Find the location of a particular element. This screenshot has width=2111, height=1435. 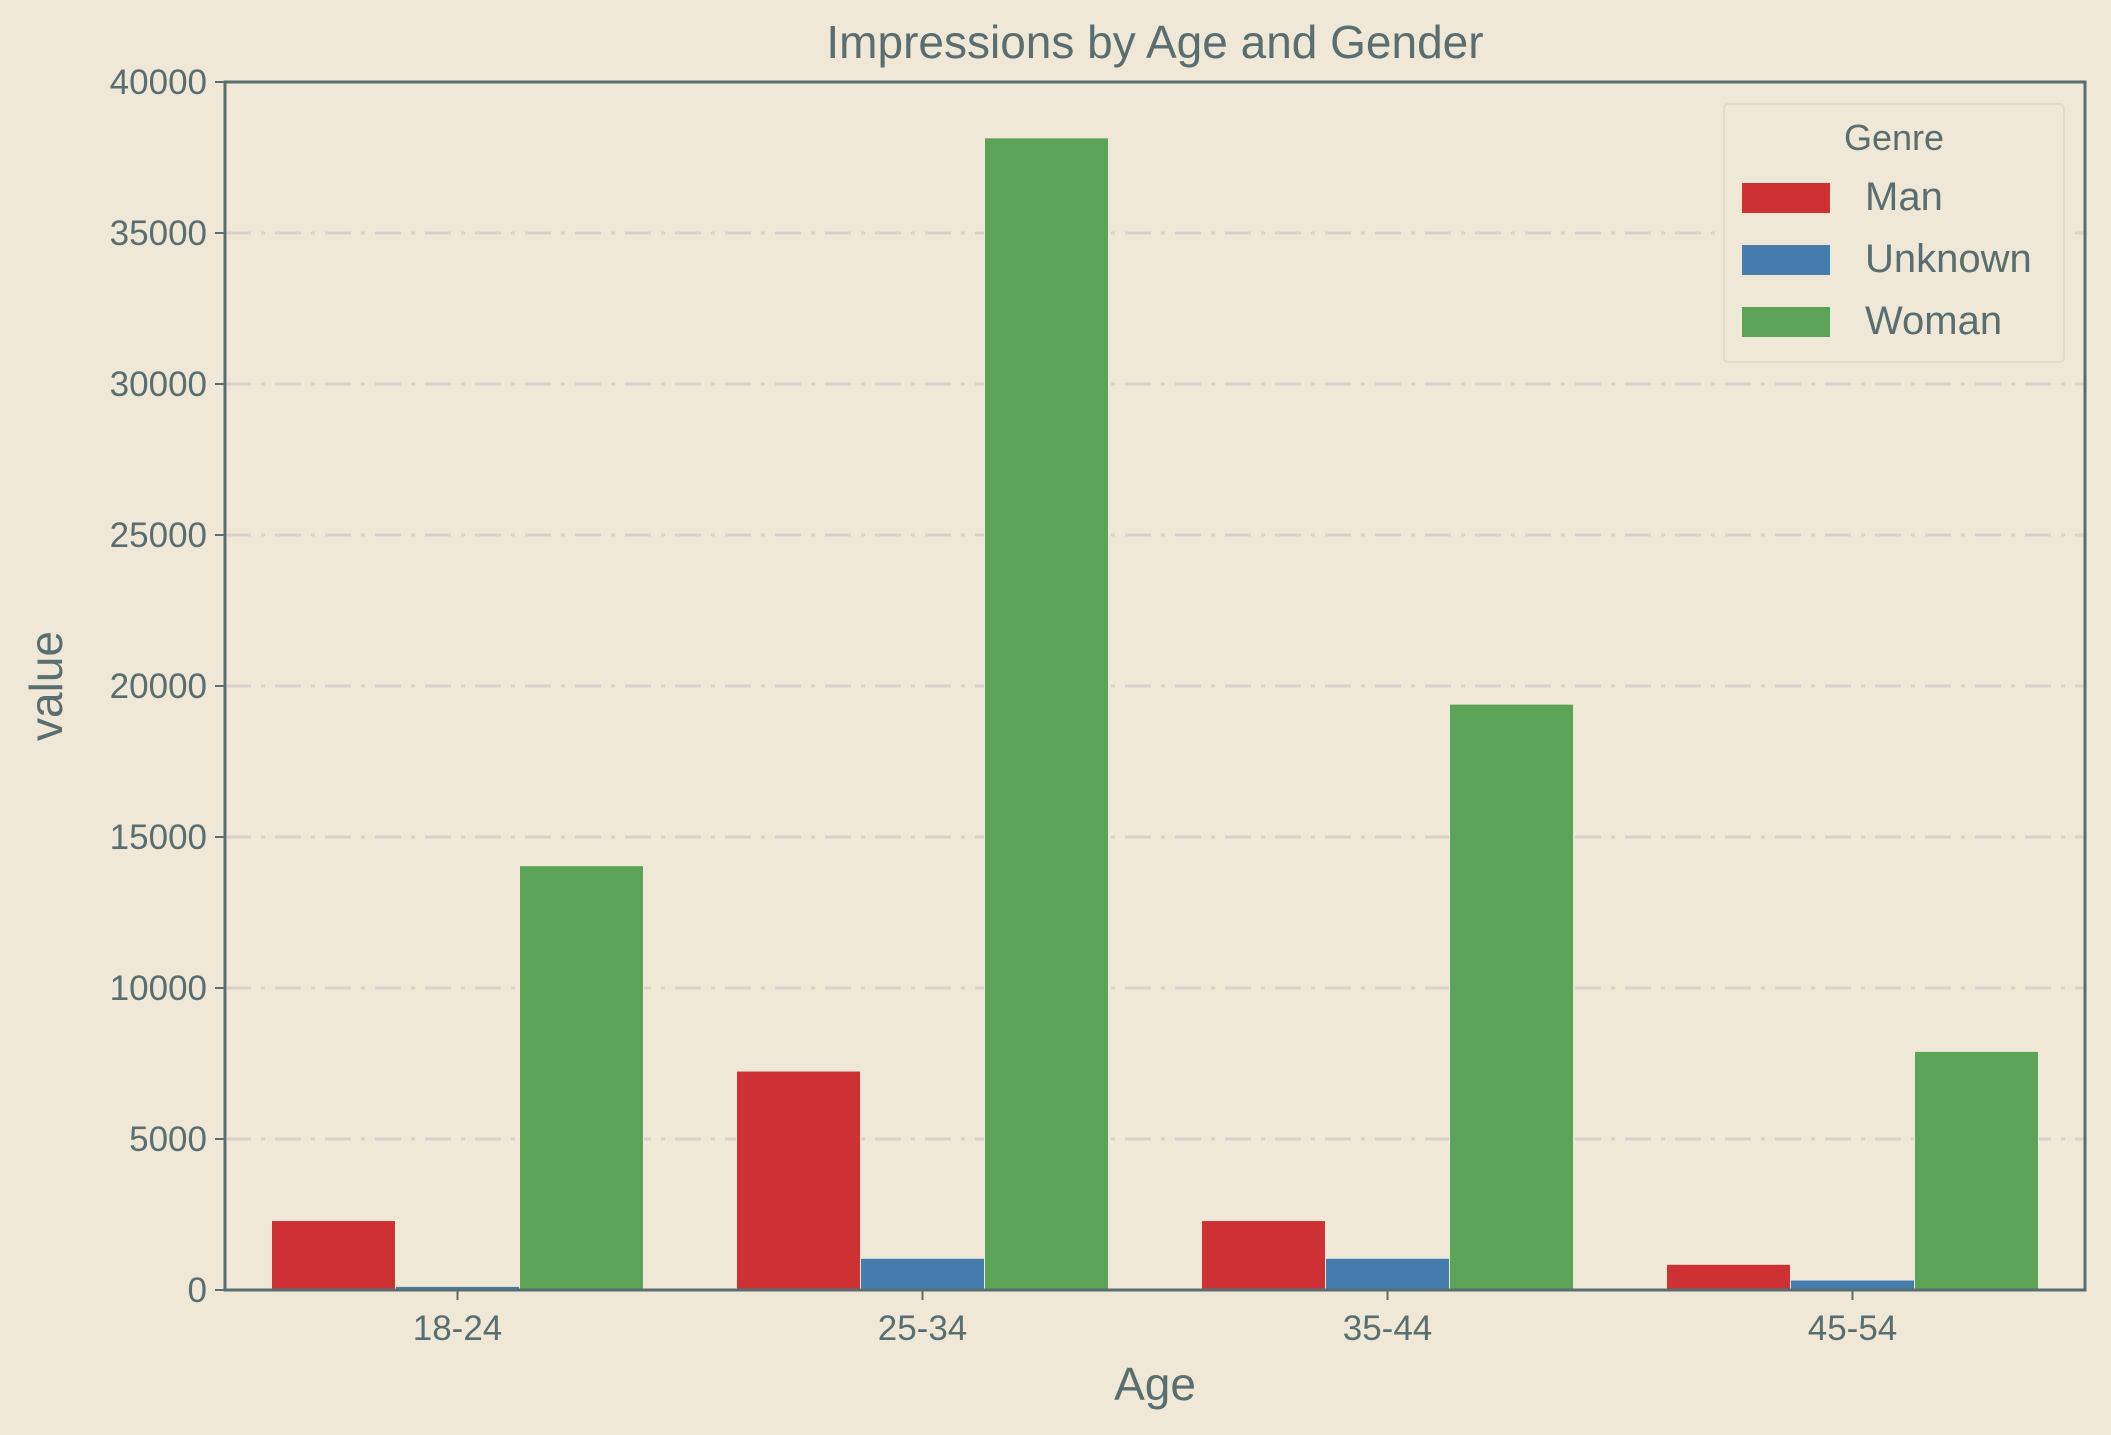

y-tick-label: 10000 is located at coordinates (158, 988).